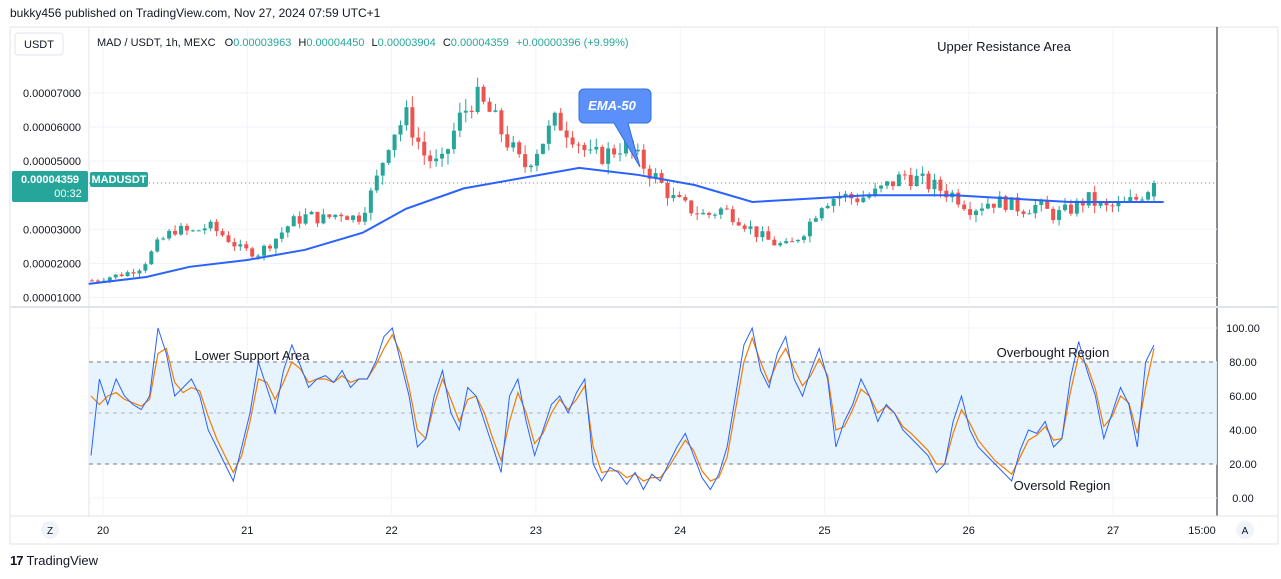 This screenshot has height=579, width=1281. What do you see at coordinates (391, 531) in the screenshot?
I see `time-tick-label: 22` at bounding box center [391, 531].